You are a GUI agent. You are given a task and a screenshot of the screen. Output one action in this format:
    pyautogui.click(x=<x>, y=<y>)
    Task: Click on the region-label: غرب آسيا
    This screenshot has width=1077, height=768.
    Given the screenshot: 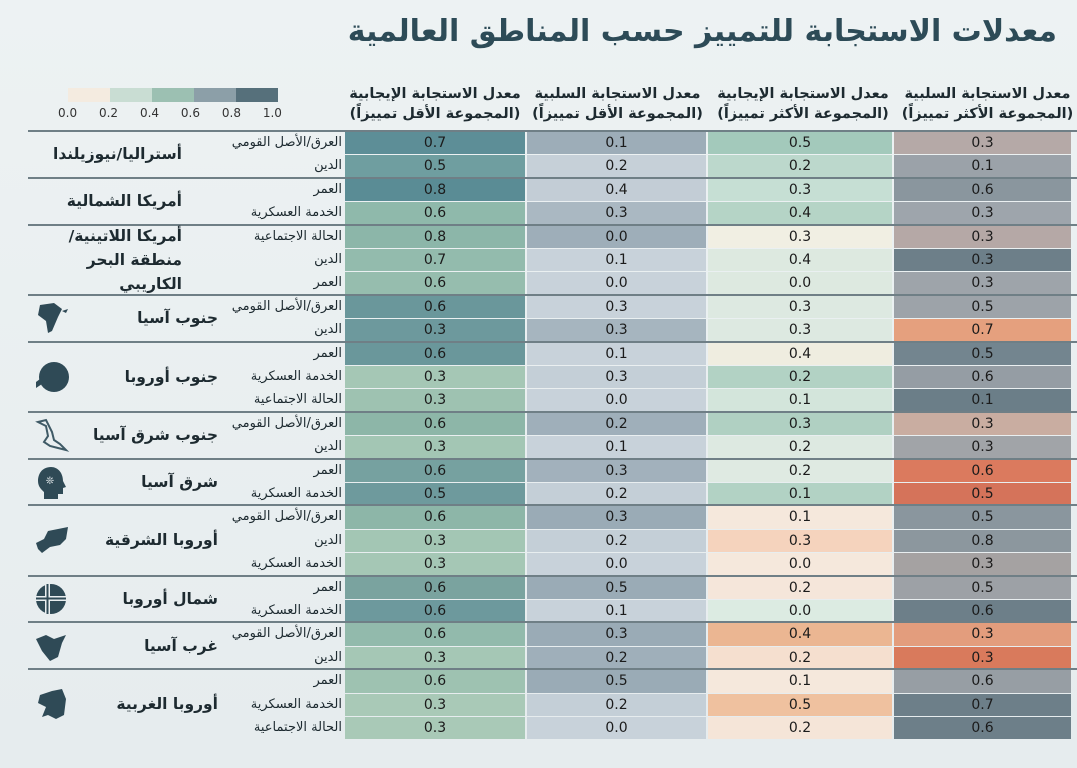 What is the action you would take?
    pyautogui.click(x=123, y=645)
    